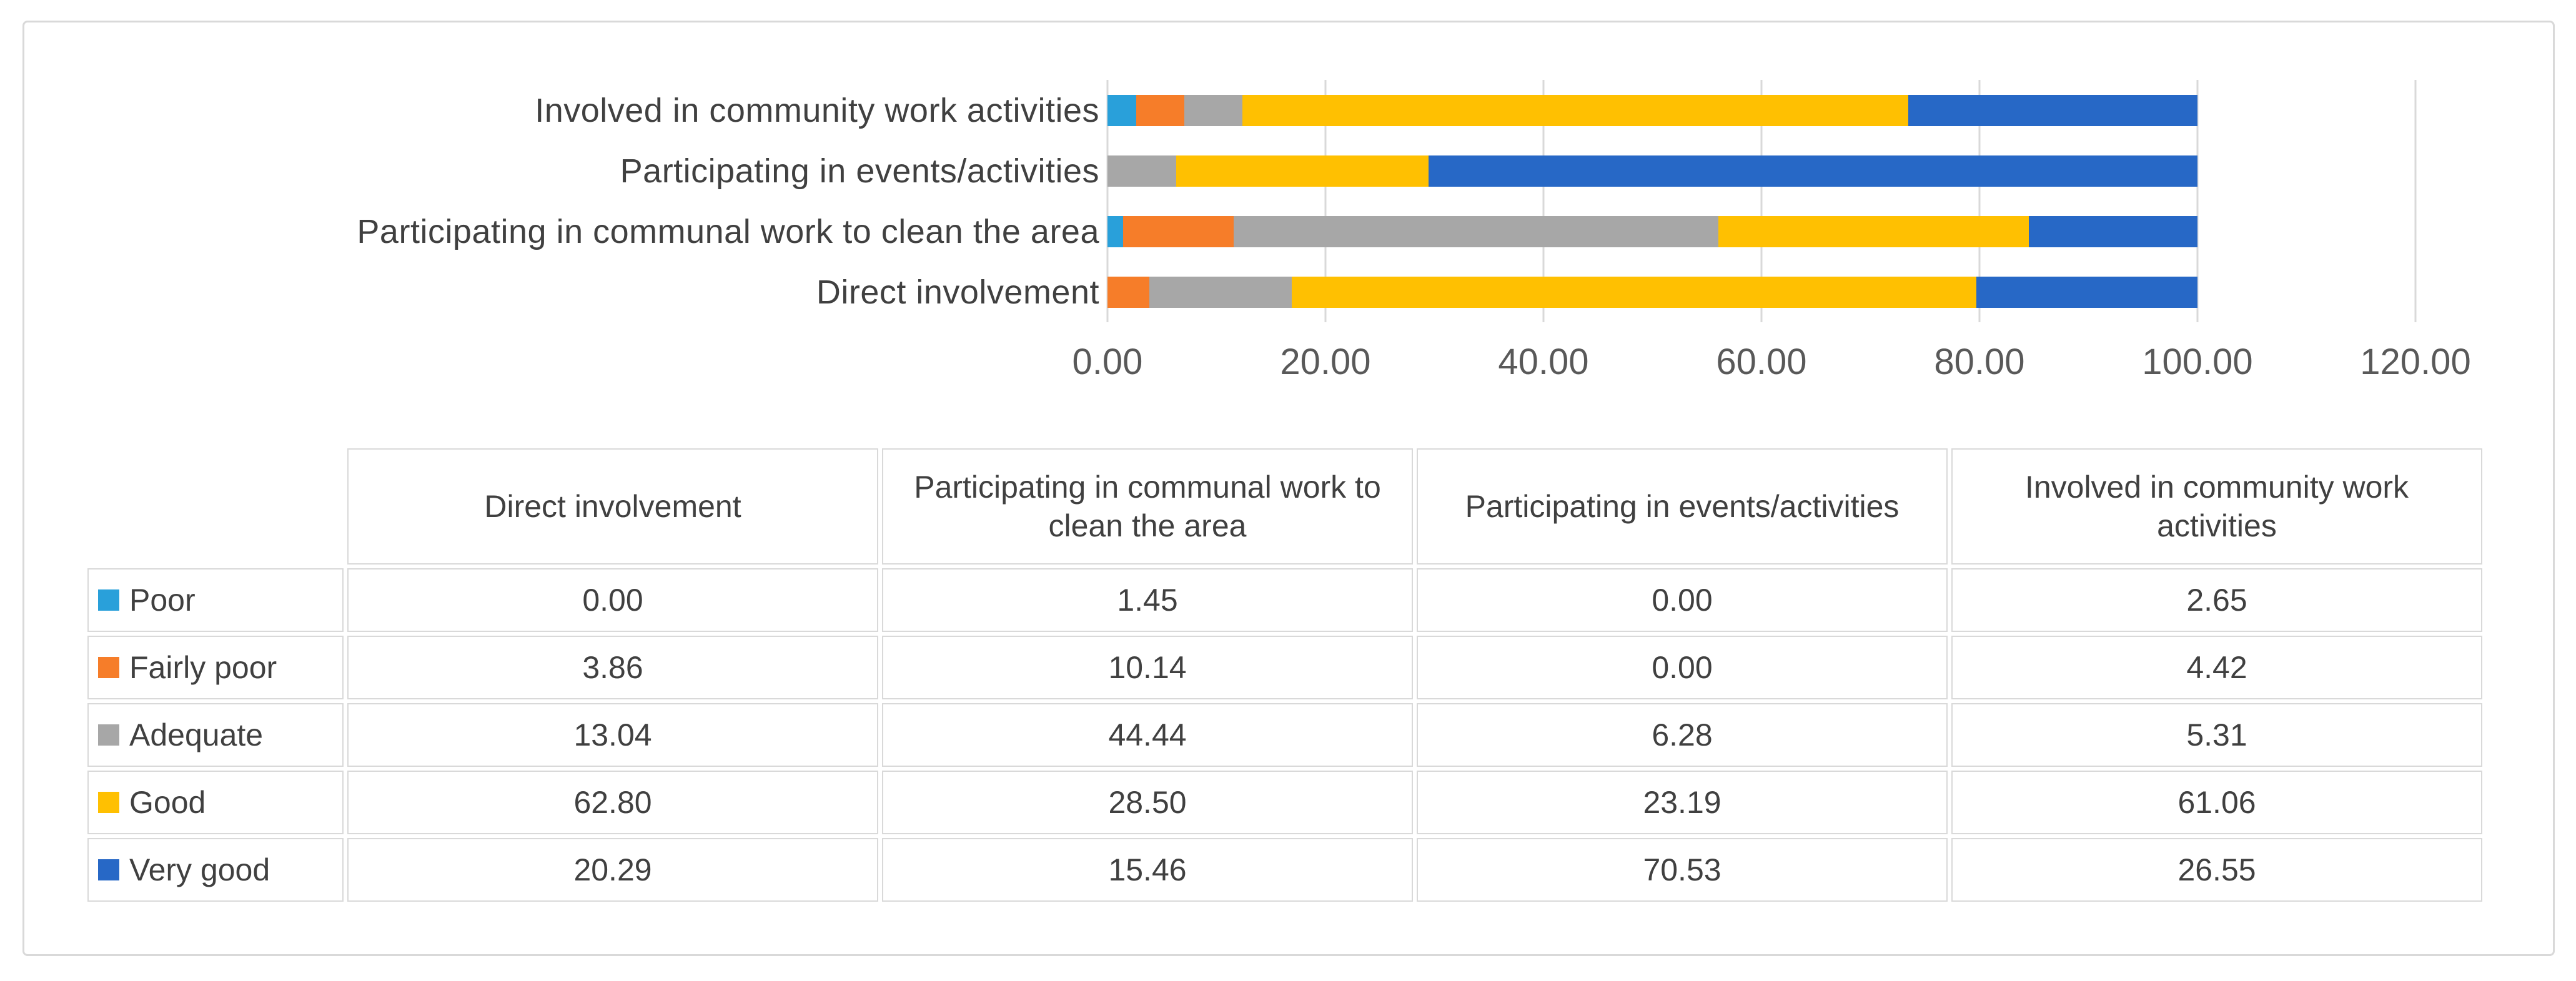  I want to click on legend-swatch-adequate, so click(108, 735).